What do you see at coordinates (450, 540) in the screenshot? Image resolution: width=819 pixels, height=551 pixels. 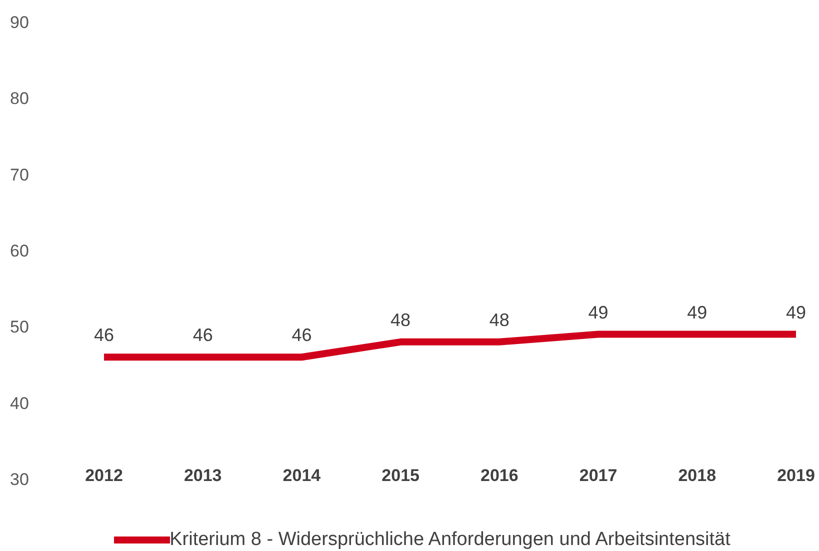 I see `legend-label: Kriterium 8 - Widersprüchliche Anforderungen und Arbeitsintensität` at bounding box center [450, 540].